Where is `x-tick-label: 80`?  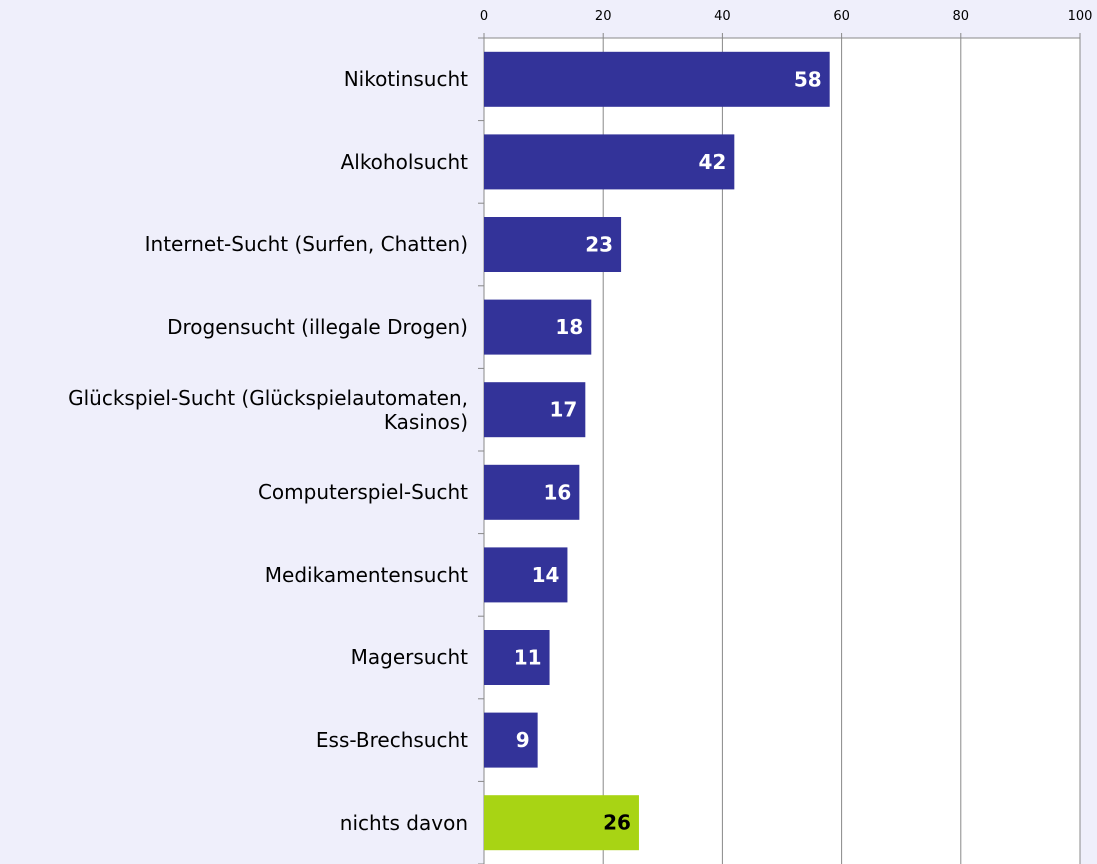
x-tick-label: 80 is located at coordinates (961, 16).